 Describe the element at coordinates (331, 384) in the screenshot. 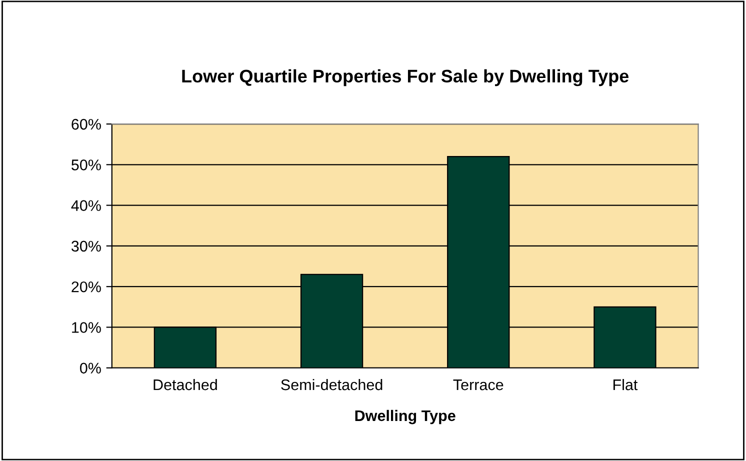

I see `x-tick-label: Semi-detached` at that location.